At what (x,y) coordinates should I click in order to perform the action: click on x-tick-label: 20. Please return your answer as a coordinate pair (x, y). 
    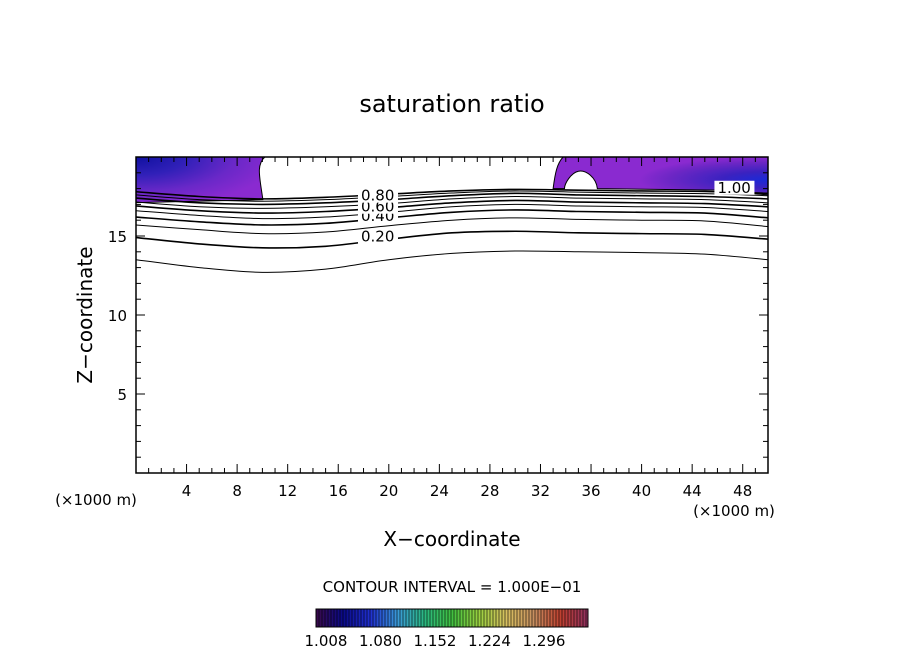
    Looking at the image, I should click on (388, 491).